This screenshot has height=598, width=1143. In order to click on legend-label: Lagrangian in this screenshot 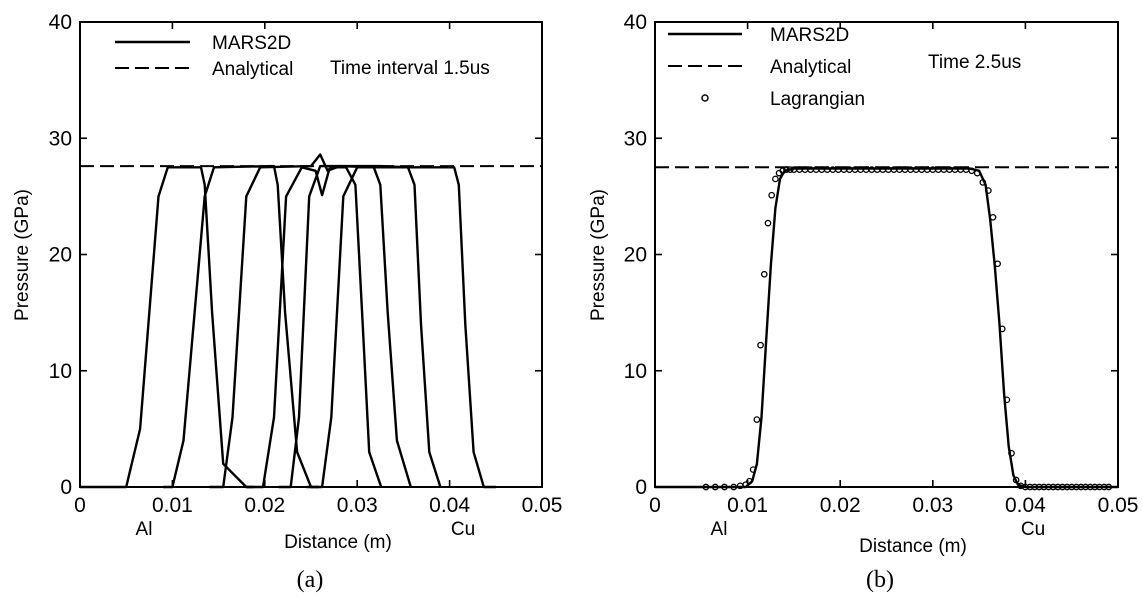, I will do `click(817, 99)`.